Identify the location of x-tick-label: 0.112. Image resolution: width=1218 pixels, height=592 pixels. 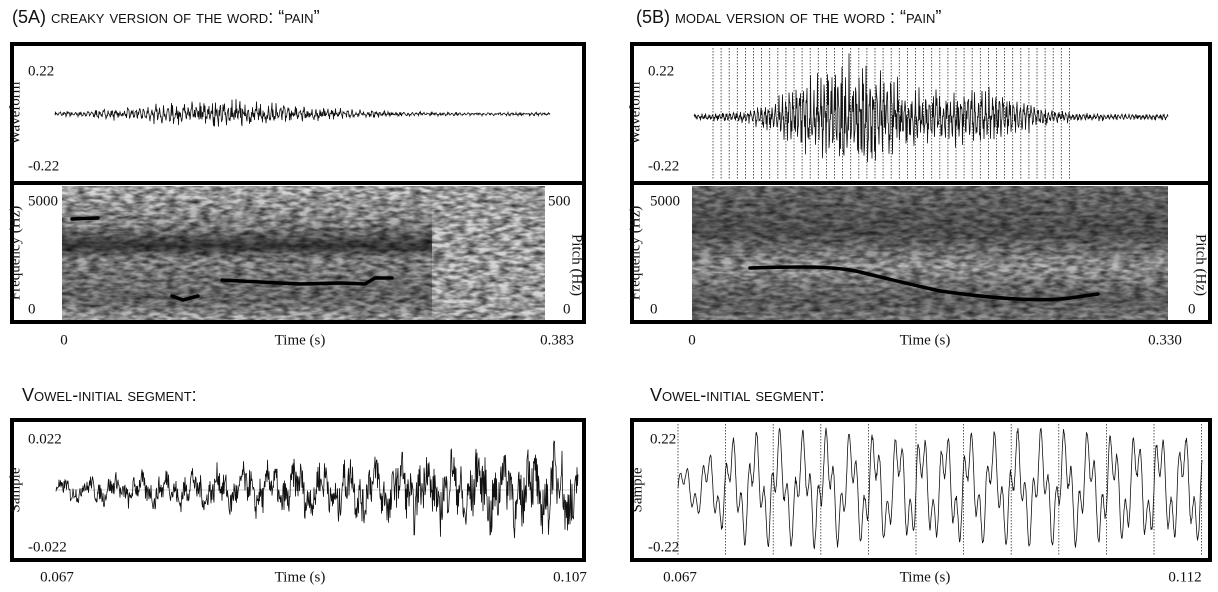
(1184, 577).